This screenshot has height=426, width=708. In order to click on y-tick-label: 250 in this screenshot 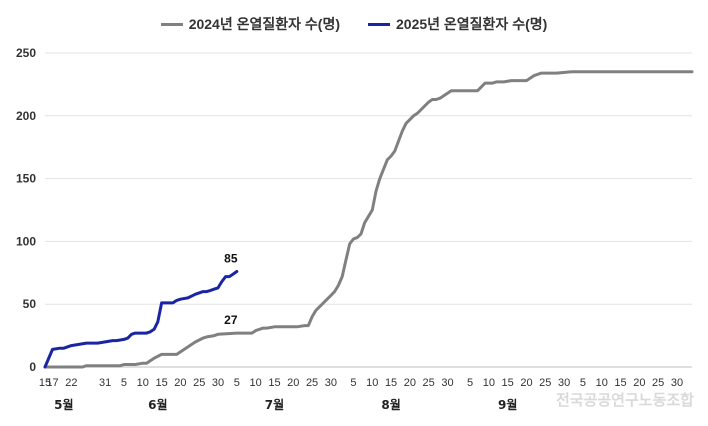, I will do `click(26, 53)`.